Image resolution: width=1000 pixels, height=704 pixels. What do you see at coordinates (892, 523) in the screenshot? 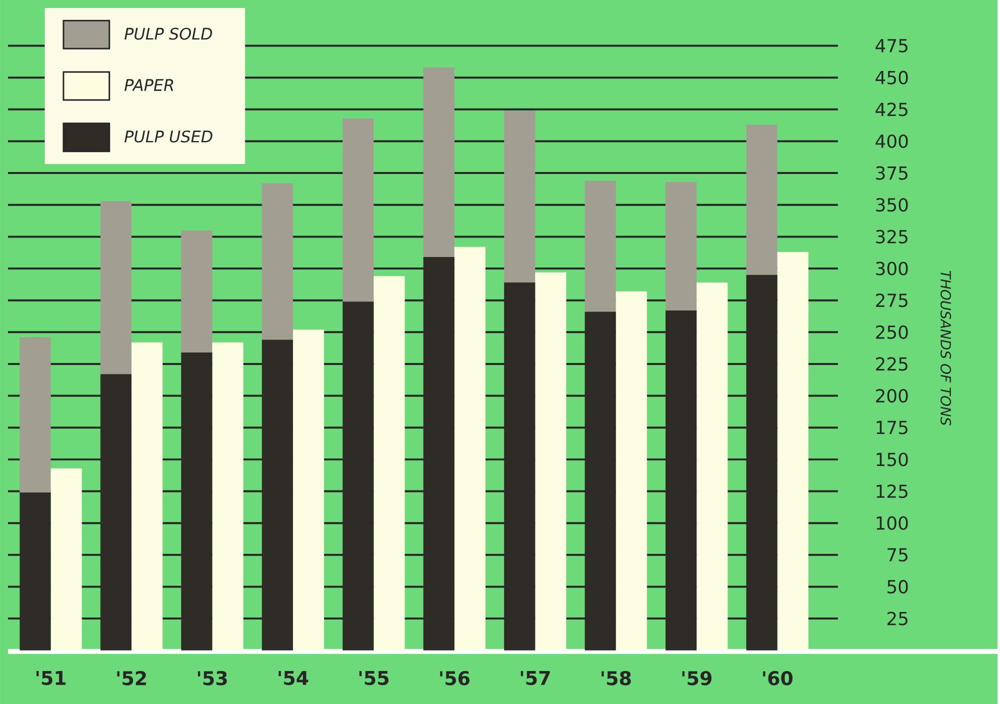
I see `y-tick-label: 100` at bounding box center [892, 523].